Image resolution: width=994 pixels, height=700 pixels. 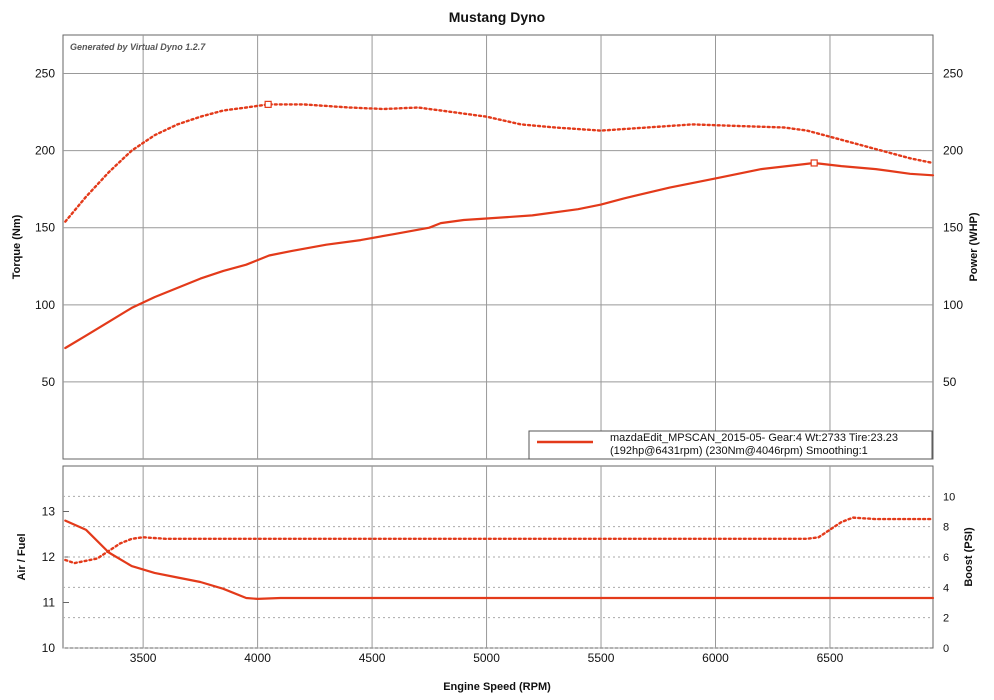 What do you see at coordinates (45, 74) in the screenshot?
I see `torque-tick-label: 250` at bounding box center [45, 74].